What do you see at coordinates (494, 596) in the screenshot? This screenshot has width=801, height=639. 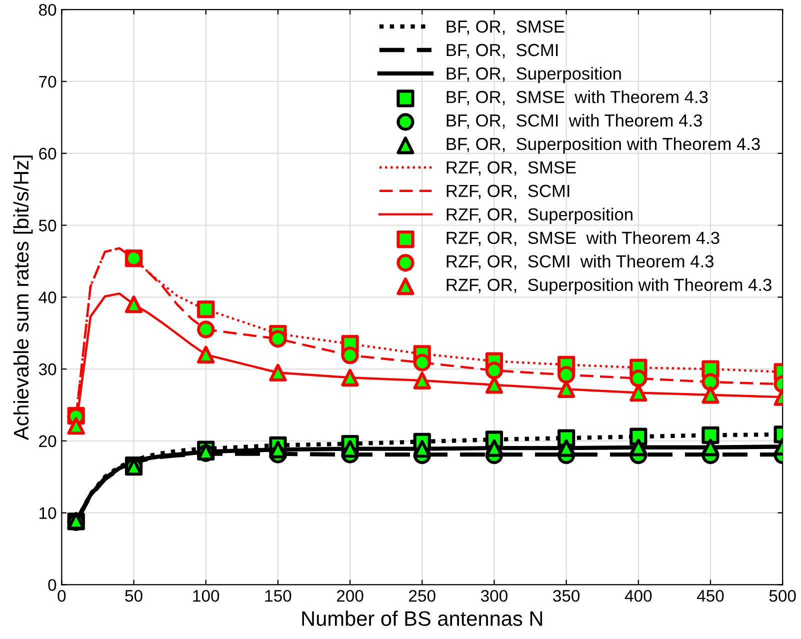 I see `x-tick-label: 300` at bounding box center [494, 596].